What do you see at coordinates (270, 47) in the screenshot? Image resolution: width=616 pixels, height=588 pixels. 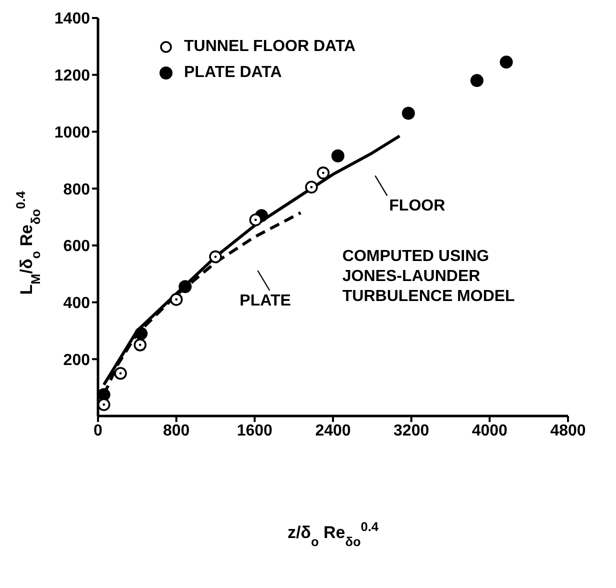 I see `legend-label: TUNNEL FLOOR DATA` at bounding box center [270, 47].